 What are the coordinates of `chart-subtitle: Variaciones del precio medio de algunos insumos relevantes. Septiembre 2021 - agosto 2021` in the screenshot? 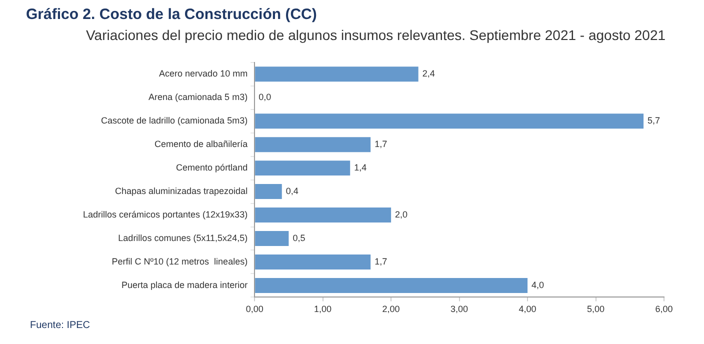 It's located at (376, 35).